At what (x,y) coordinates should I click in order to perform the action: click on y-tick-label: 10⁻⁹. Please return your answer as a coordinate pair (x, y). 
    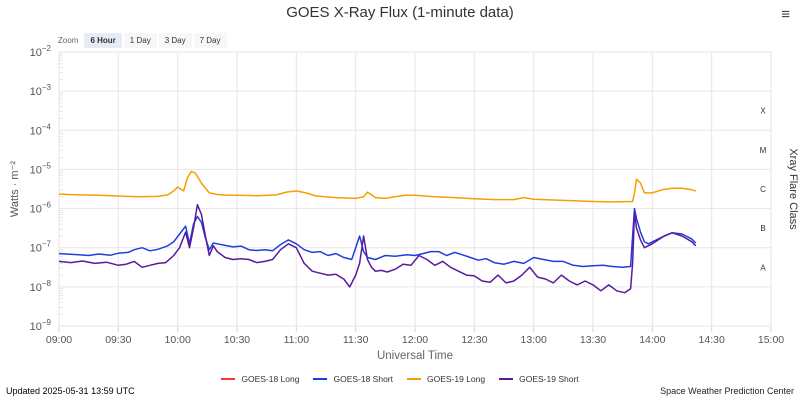
    Looking at the image, I should click on (41, 325).